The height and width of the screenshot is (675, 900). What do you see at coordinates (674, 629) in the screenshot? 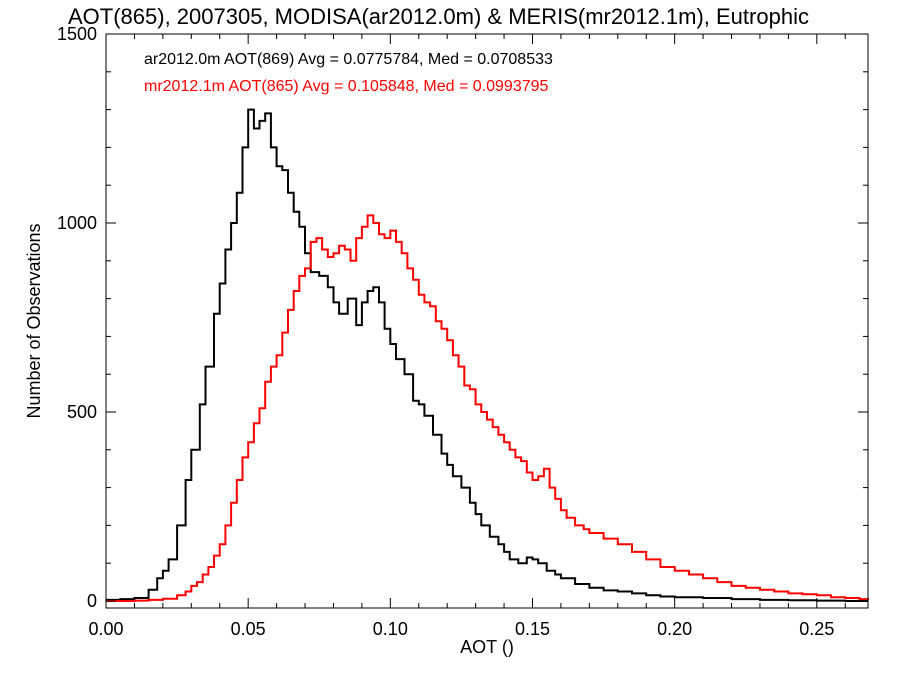
I see `x-tick-label-4: 0.20` at bounding box center [674, 629].